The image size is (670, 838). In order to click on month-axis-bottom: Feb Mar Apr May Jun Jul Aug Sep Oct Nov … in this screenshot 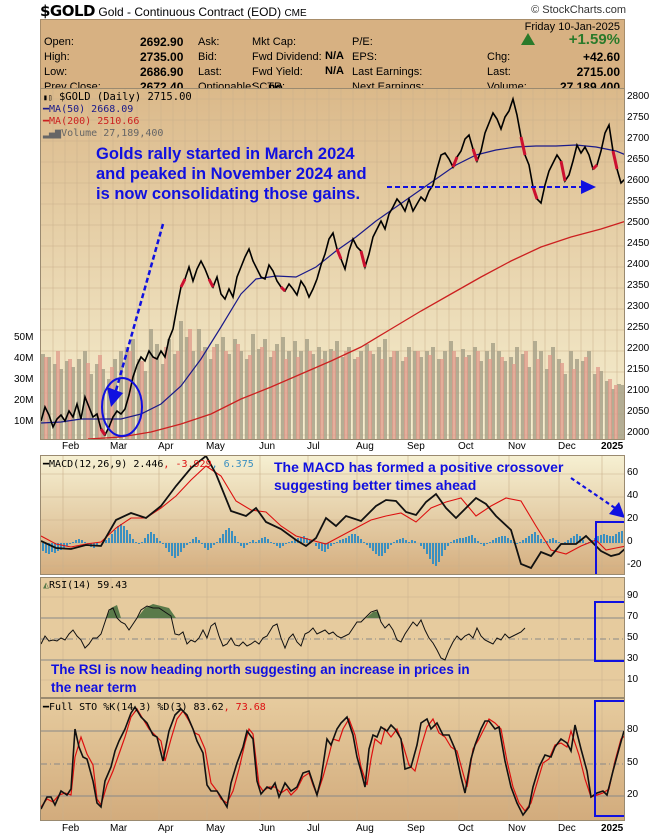, I will do `click(343, 828)`.